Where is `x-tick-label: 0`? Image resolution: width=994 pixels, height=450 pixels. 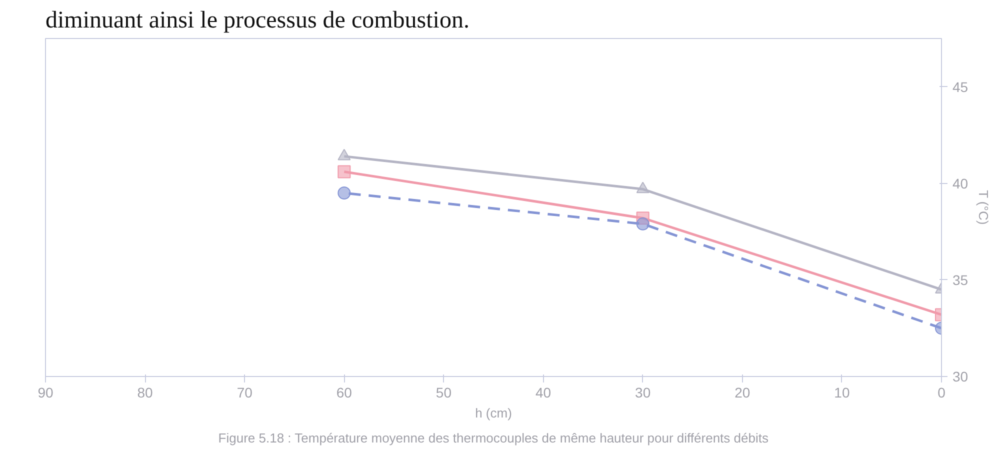
x-tick-label: 0 is located at coordinates (942, 392).